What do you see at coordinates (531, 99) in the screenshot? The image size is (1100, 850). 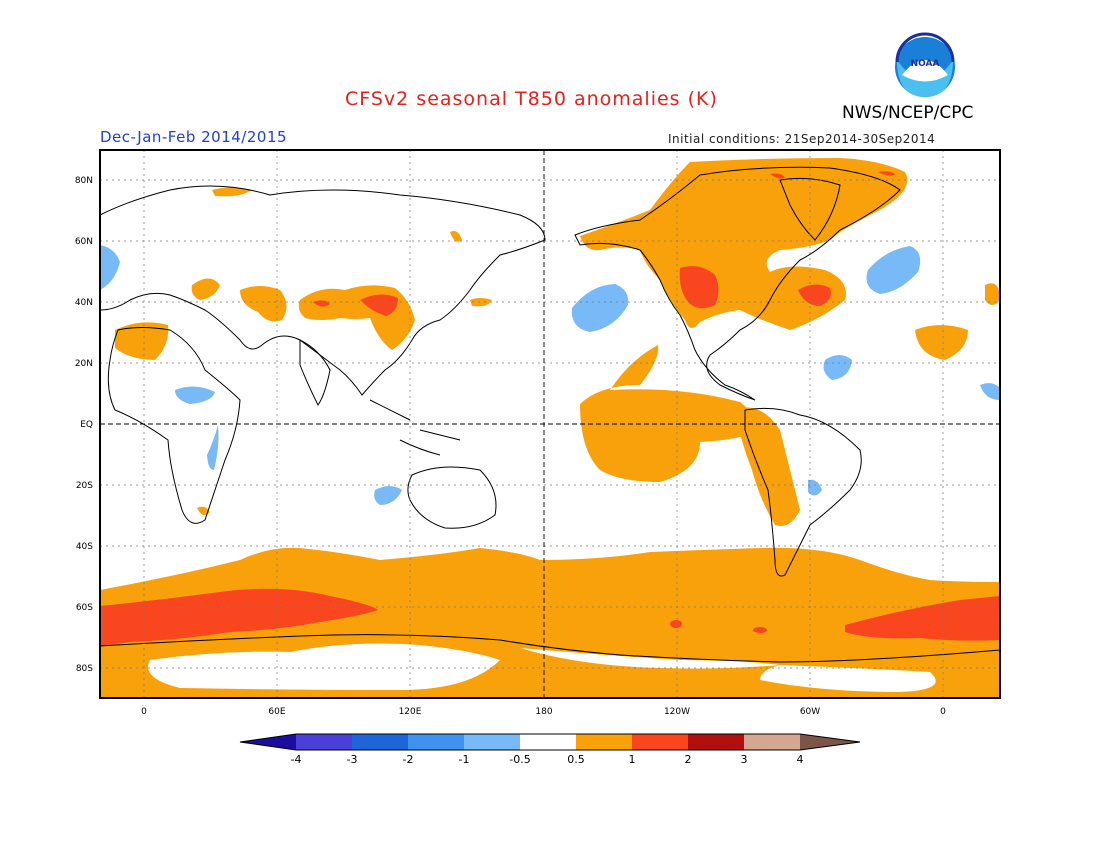 I see `chart-title: CFSv2 seasonal T850 anomalies (K)` at bounding box center [531, 99].